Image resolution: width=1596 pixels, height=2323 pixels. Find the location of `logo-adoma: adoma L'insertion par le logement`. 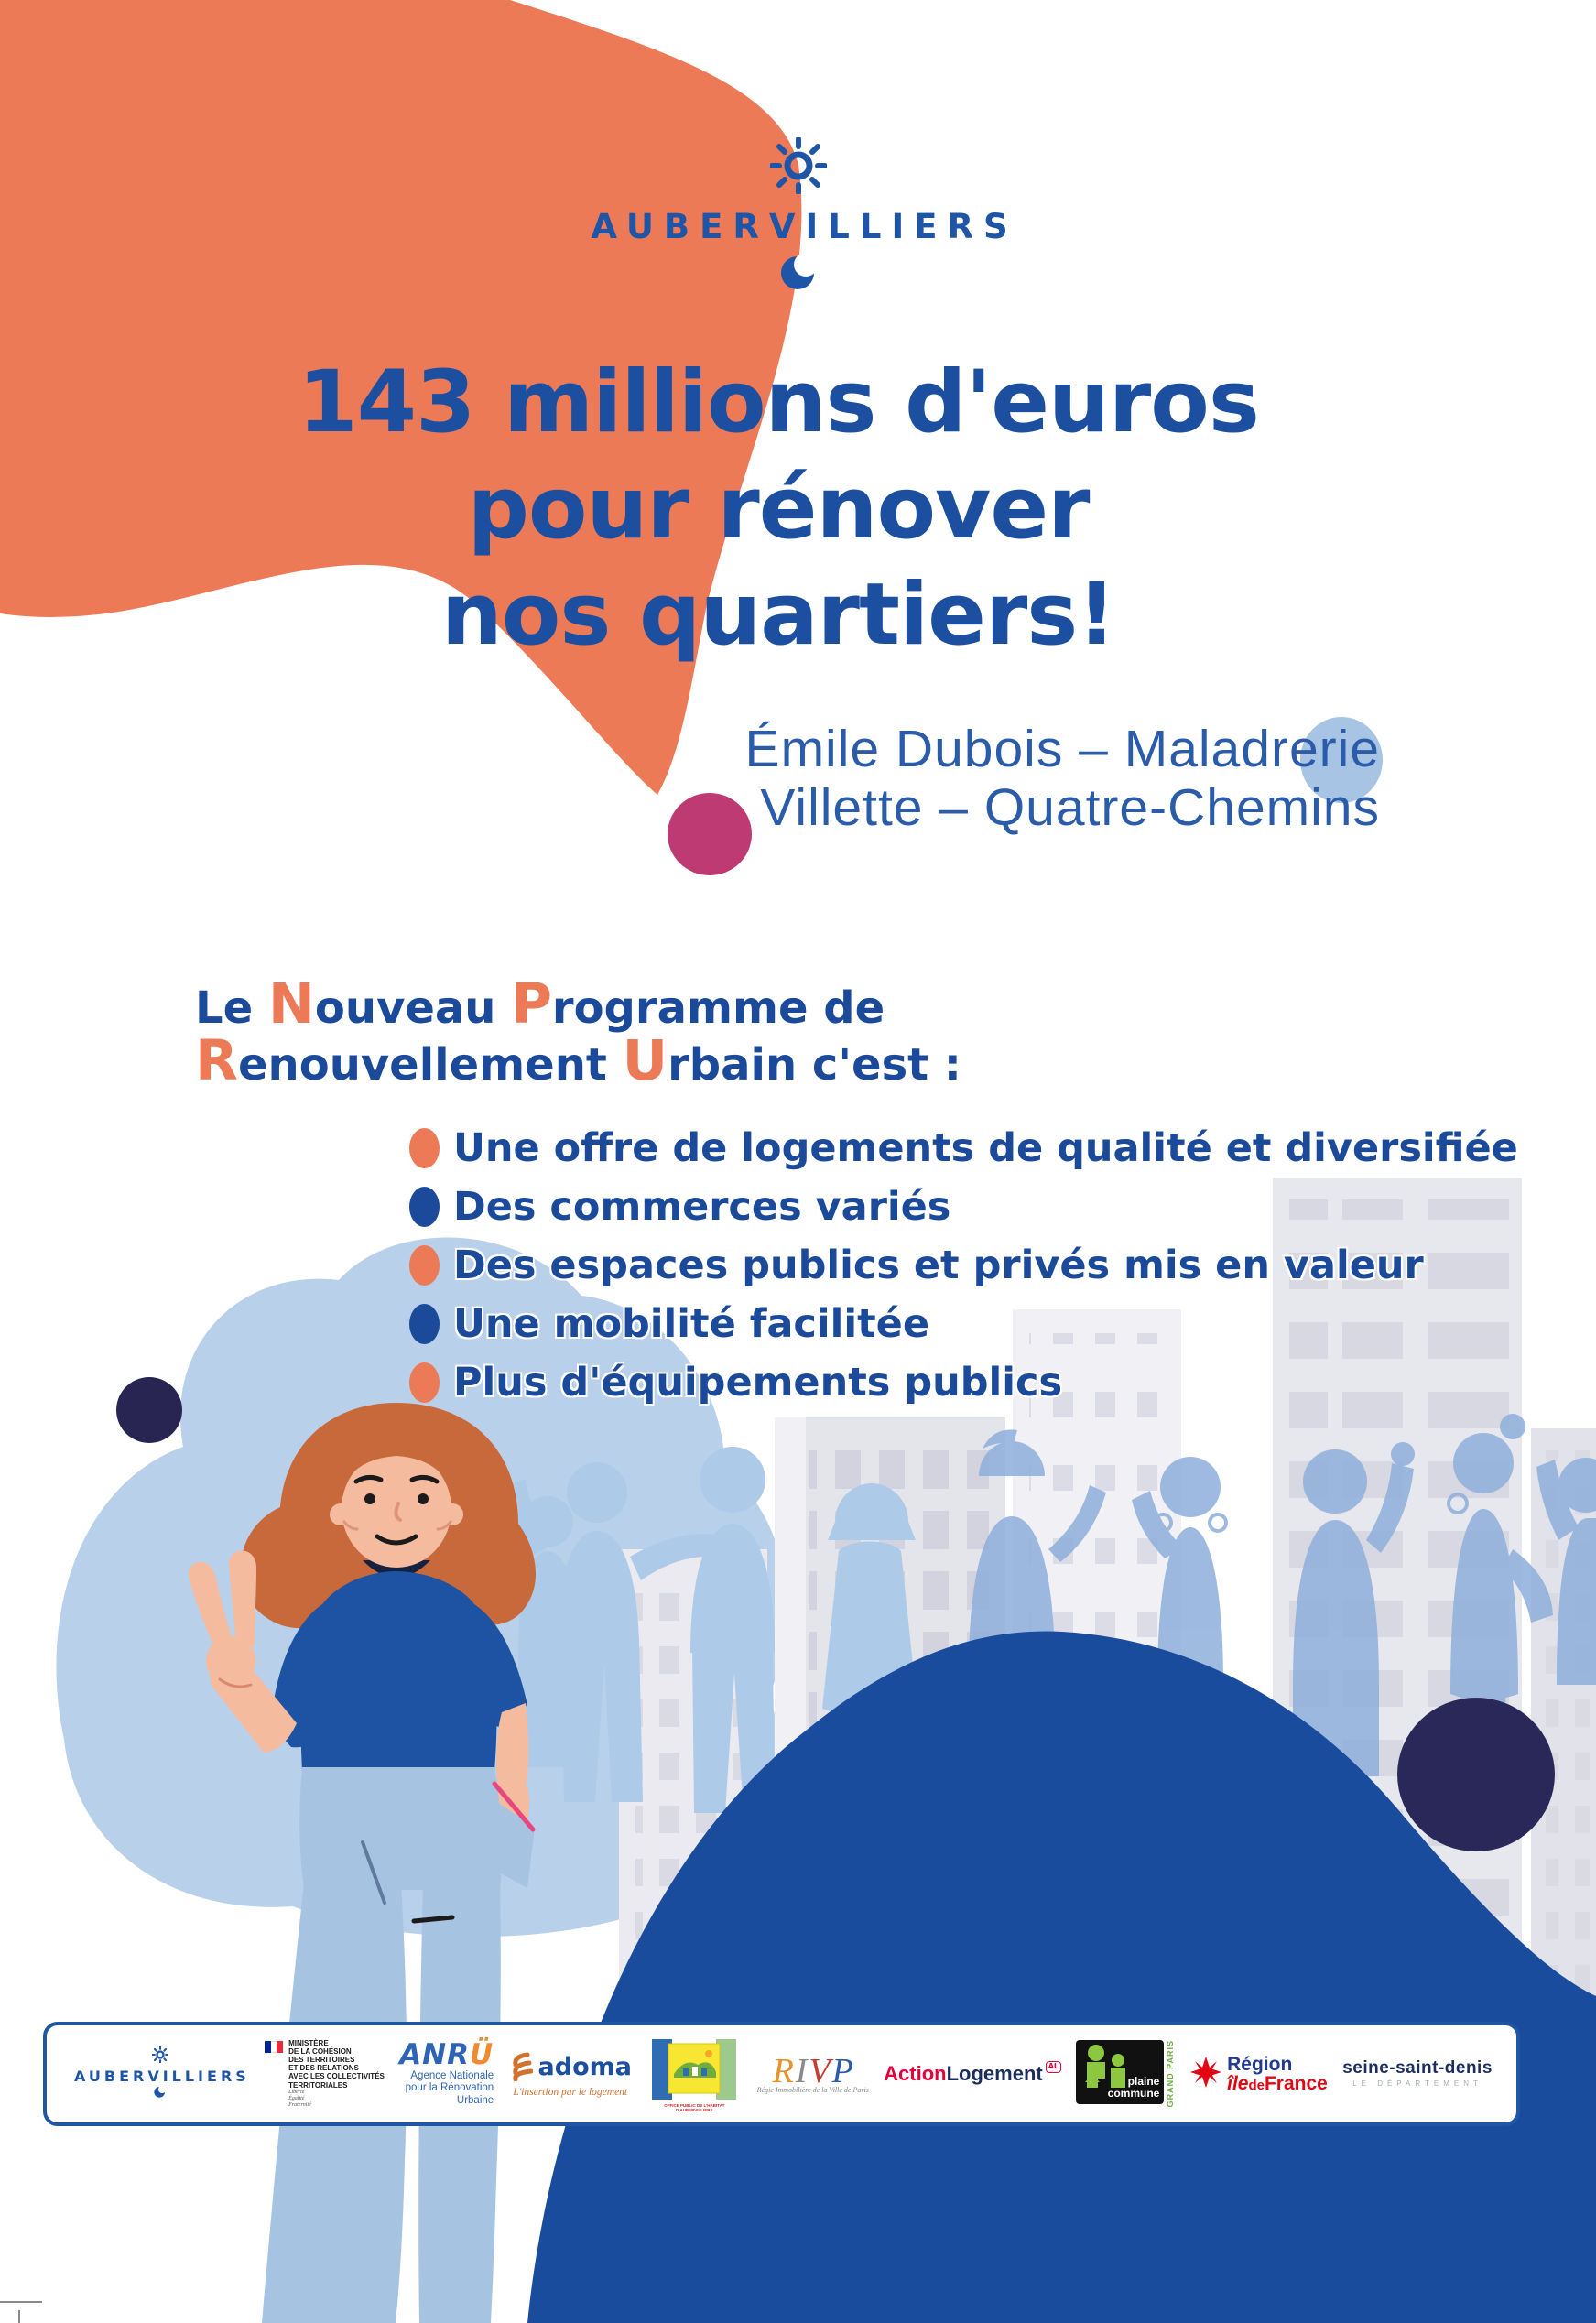

logo-adoma: adoma L'insertion par le logement is located at coordinates (570, 2074).